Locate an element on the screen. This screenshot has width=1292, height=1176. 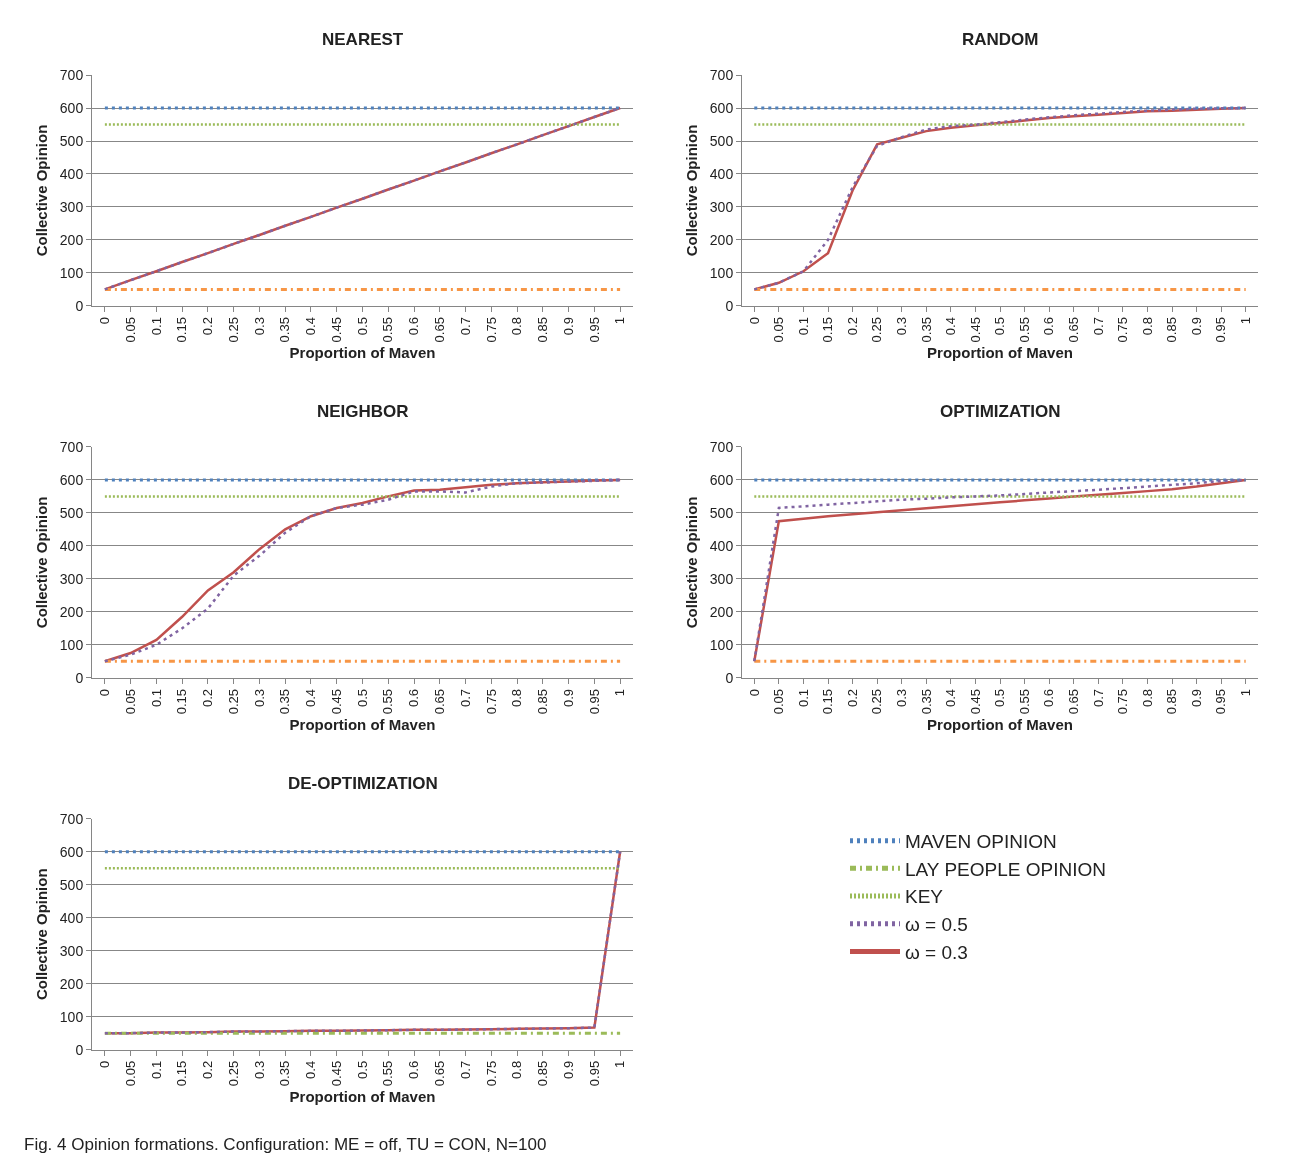
y-tick-label: 100 is located at coordinates (71, 644).